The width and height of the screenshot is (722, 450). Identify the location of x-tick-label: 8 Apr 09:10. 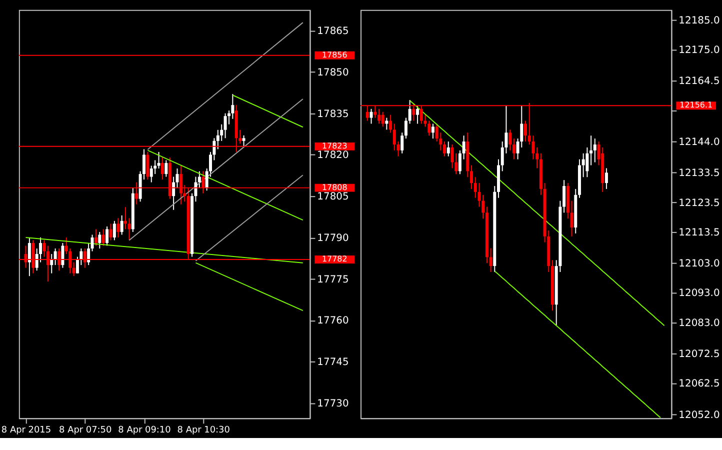
(145, 431).